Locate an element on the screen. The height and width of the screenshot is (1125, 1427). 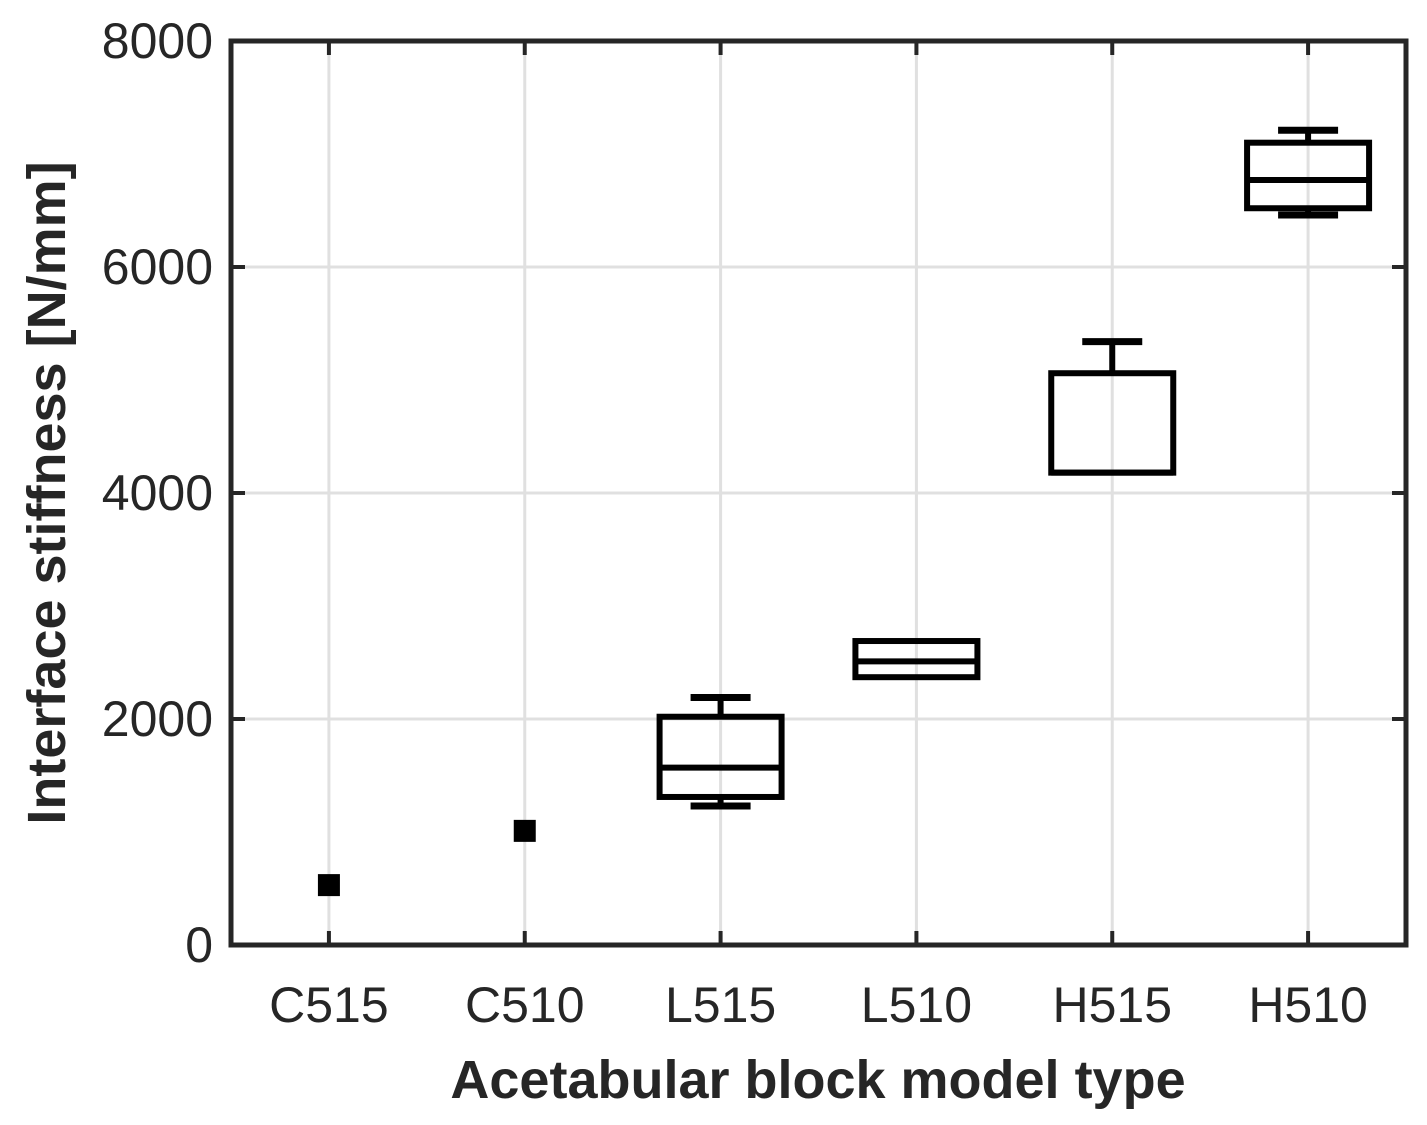
x-axis-label: Acetabular block model type is located at coordinates (818, 1080).